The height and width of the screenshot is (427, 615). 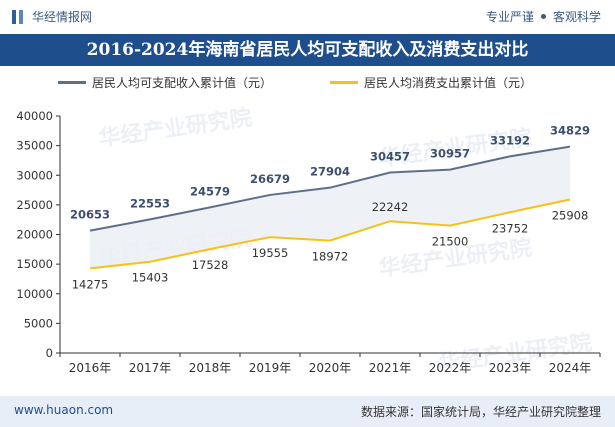 I want to click on footer: www.huaon.com 数据来源：国家统计局，华经产业研究院整理, so click(x=307, y=411).